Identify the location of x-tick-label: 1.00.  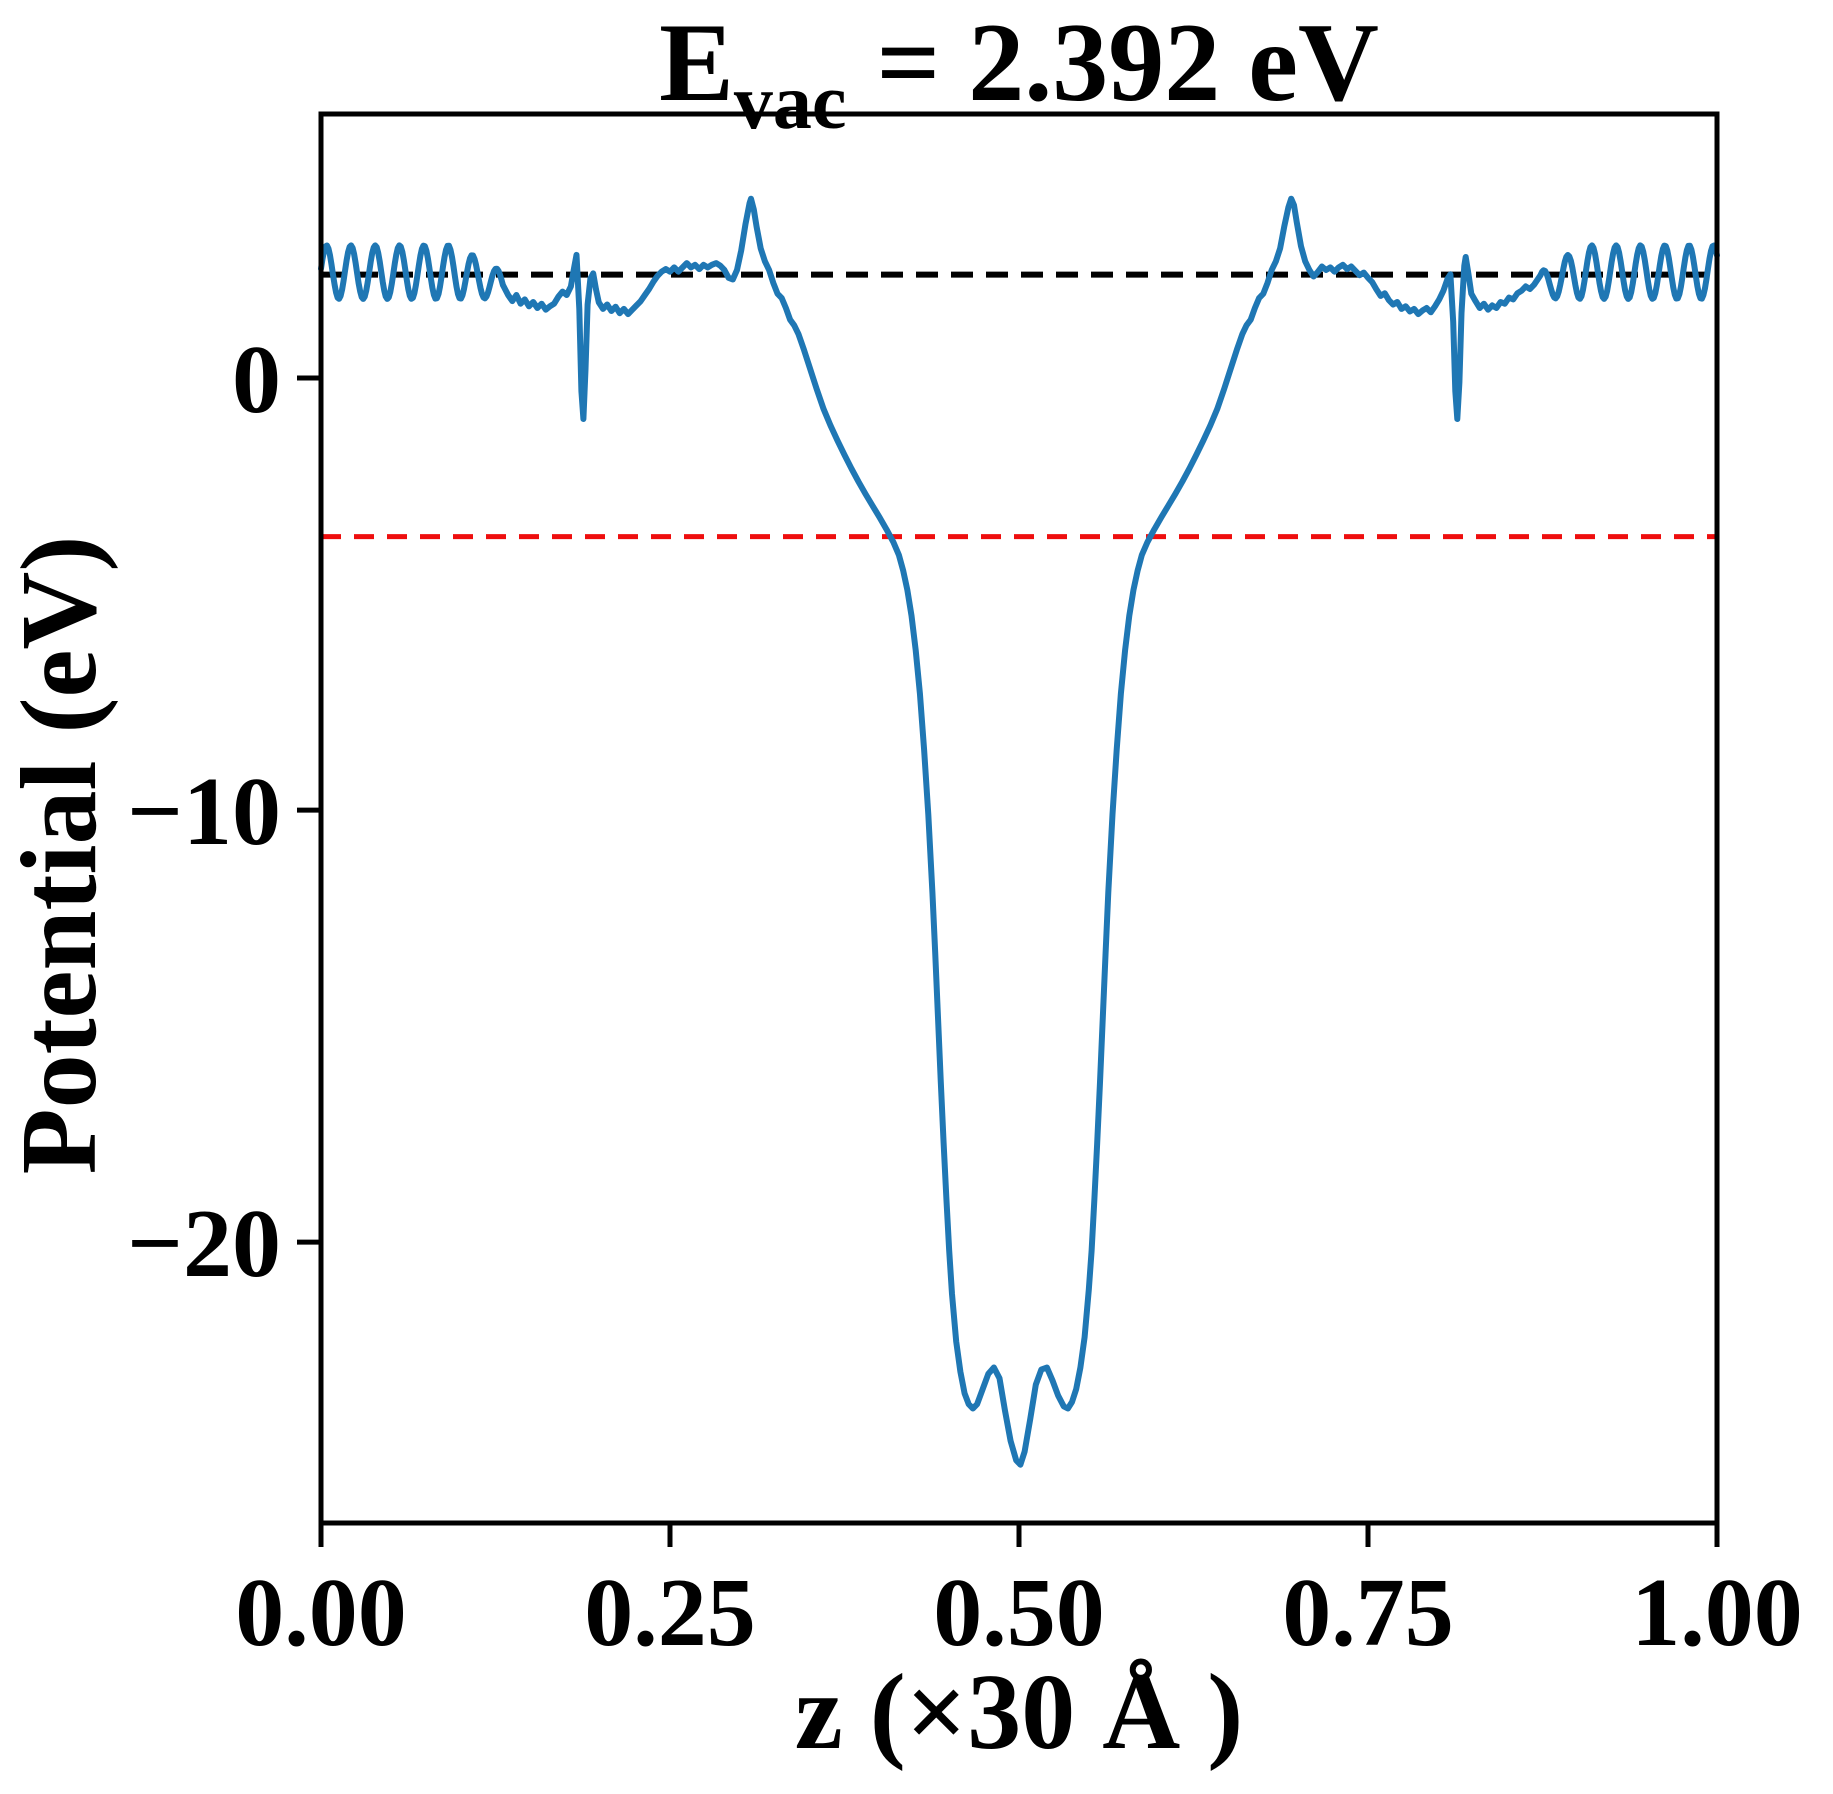
(1717, 1613).